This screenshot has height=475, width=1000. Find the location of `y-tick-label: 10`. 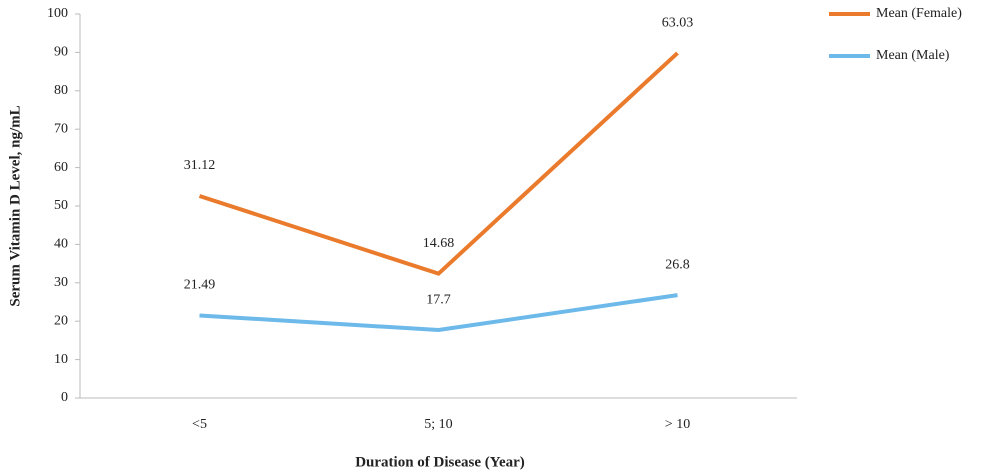

y-tick-label: 10 is located at coordinates (61, 359).